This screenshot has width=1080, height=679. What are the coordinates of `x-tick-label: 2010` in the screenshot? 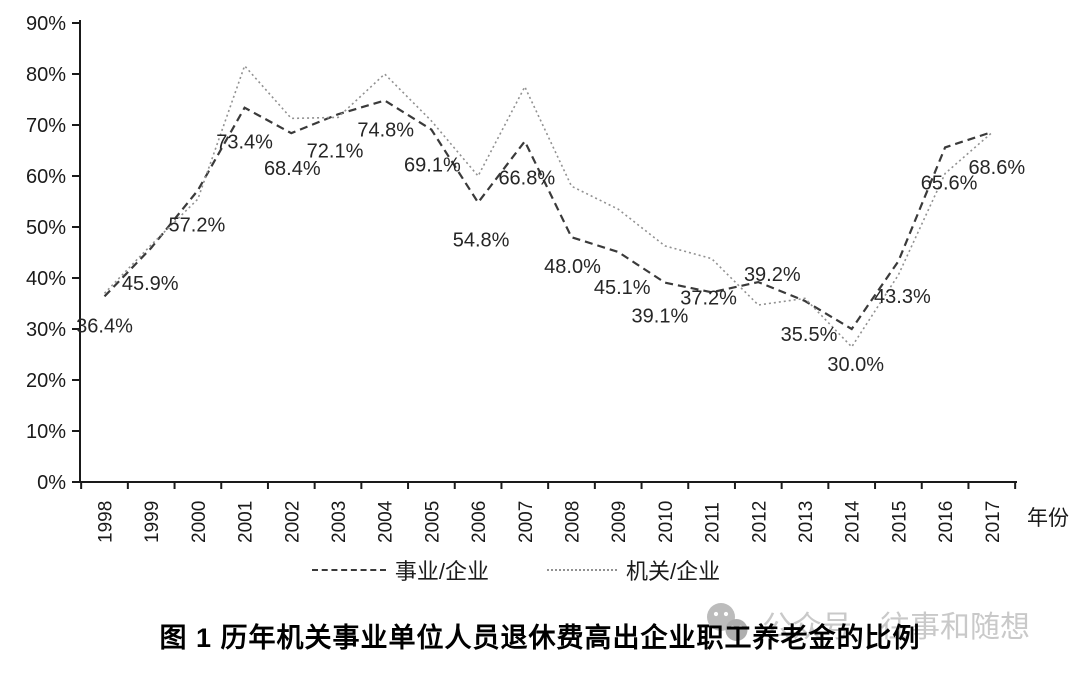 It's located at (666, 522).